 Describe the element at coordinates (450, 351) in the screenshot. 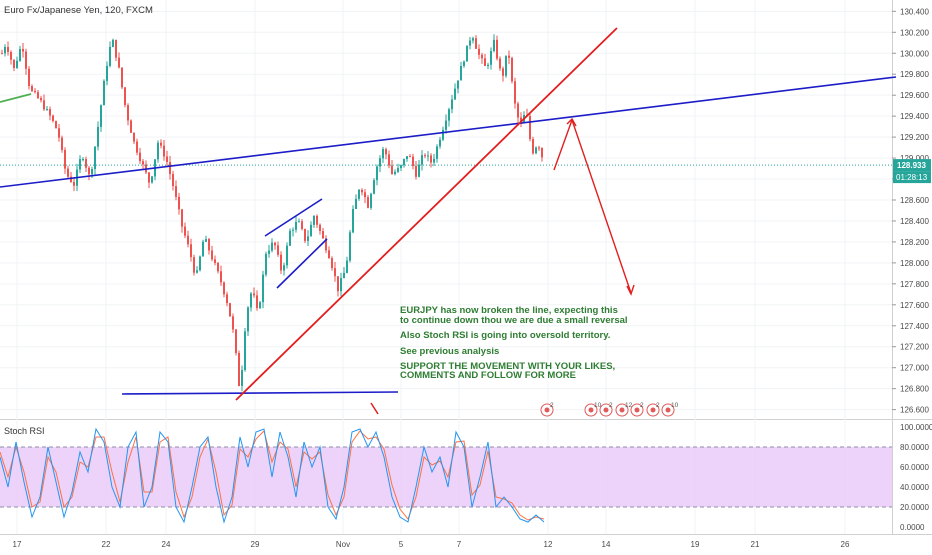

I see `note-line-4: See previous analysis` at that location.